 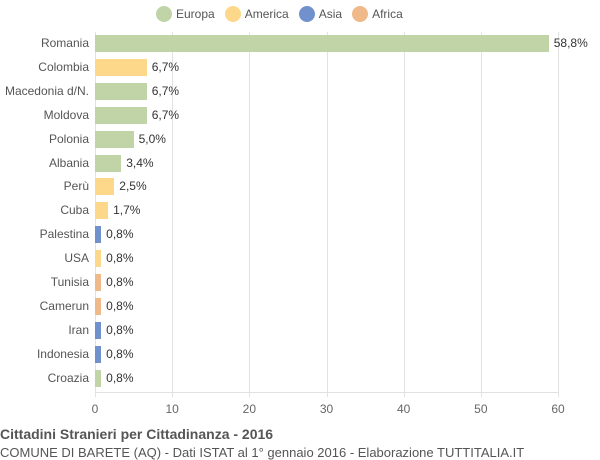 What do you see at coordinates (46, 90) in the screenshot?
I see `category-label: Macedonia d/N.` at bounding box center [46, 90].